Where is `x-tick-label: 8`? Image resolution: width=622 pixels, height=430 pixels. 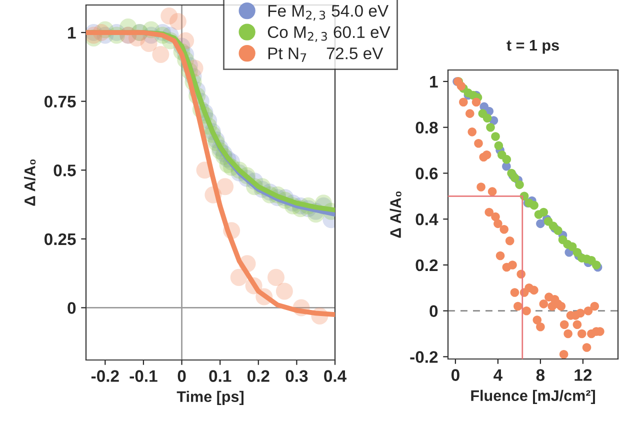
x-tick-label: 8 is located at coordinates (540, 375).